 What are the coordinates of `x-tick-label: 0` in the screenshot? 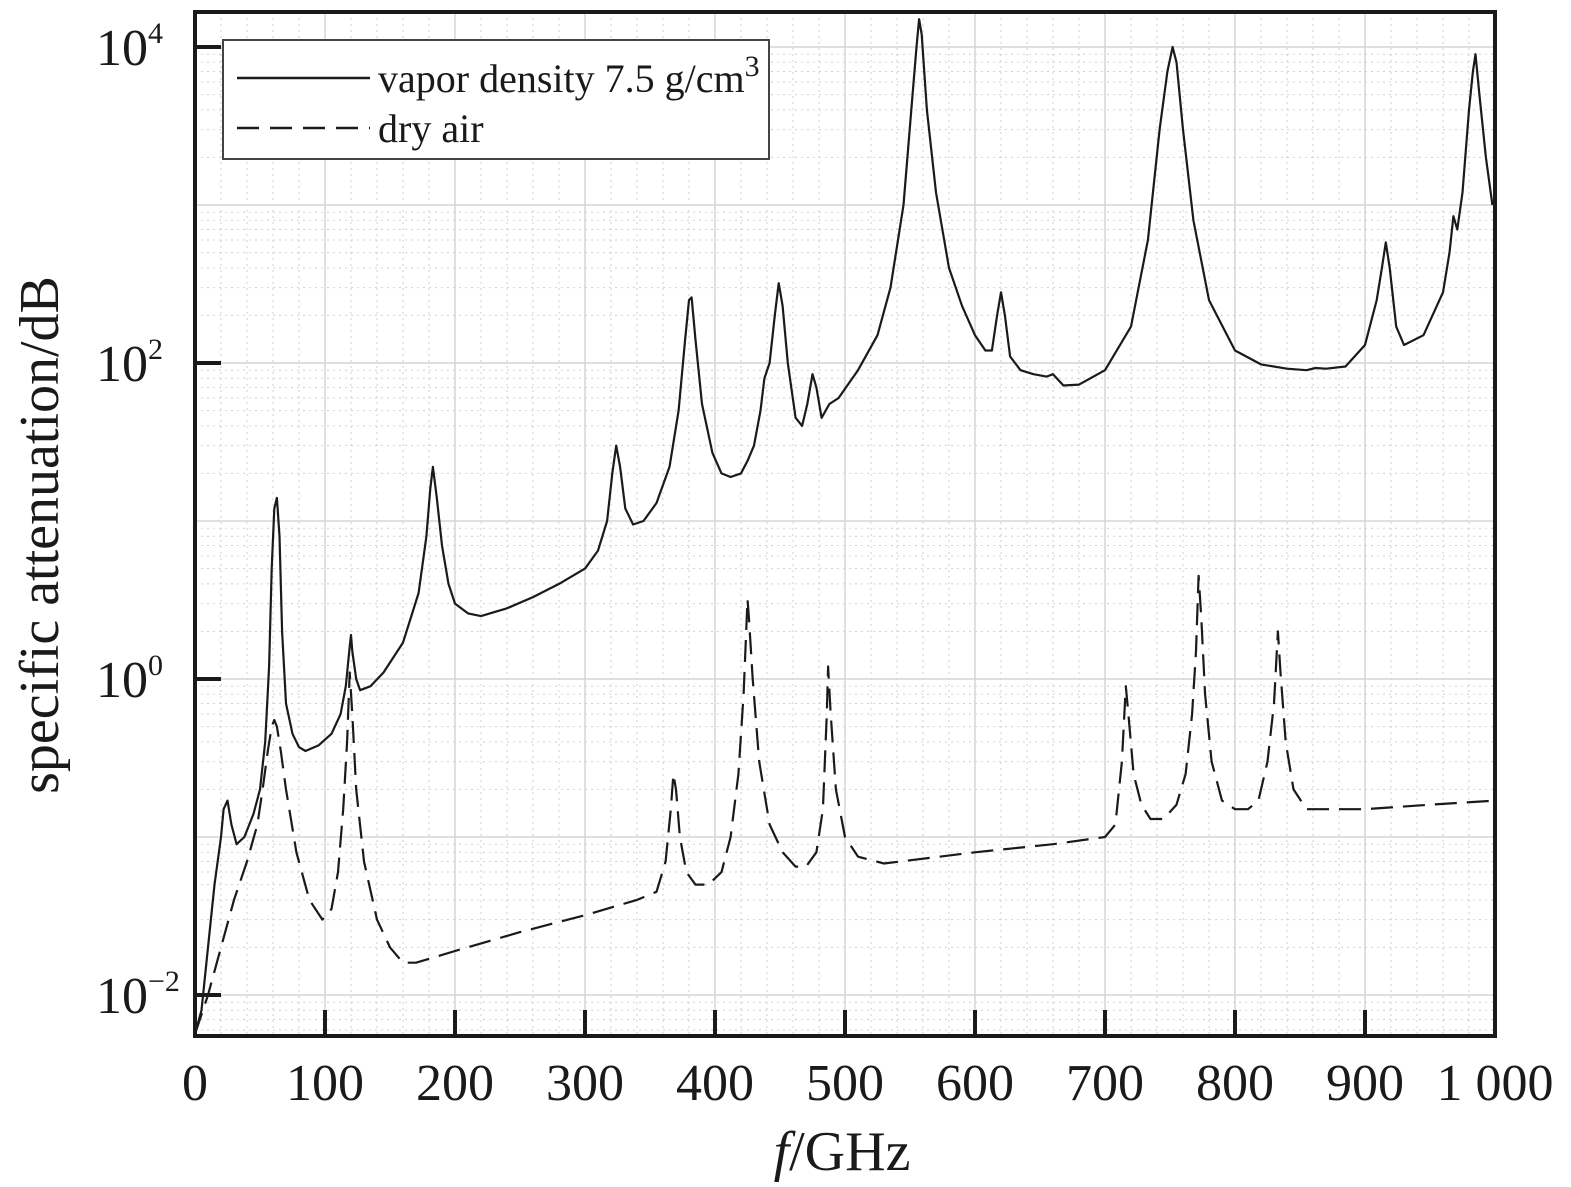 It's located at (195, 1083).